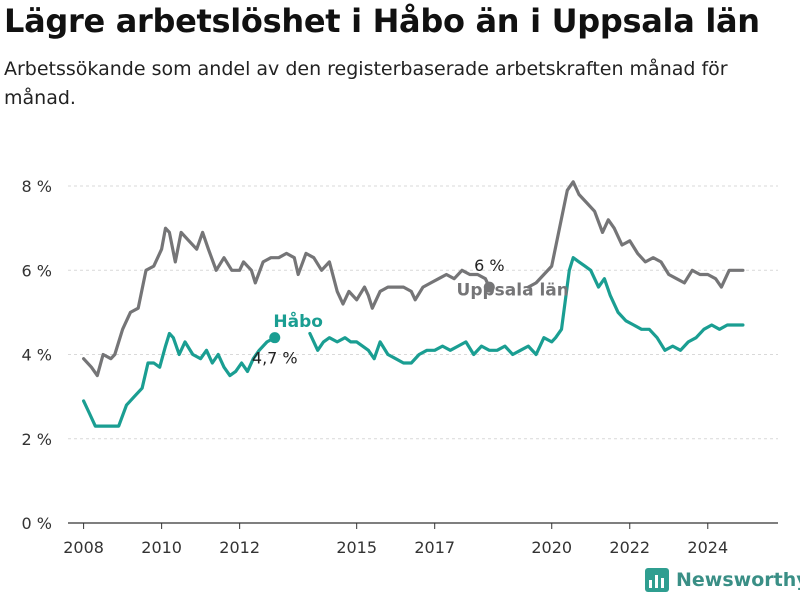 Image resolution: width=800 pixels, height=600 pixels. Describe the element at coordinates (707, 547) in the screenshot. I see `x-tick-label: 2024` at that location.